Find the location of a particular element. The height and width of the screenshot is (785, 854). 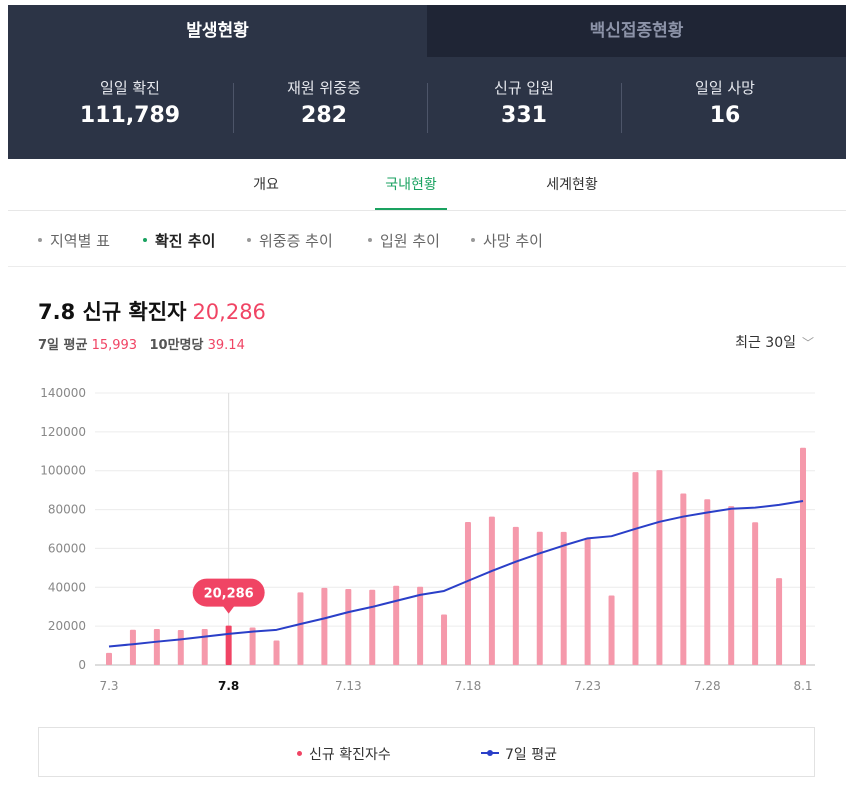

stat-value: 16 is located at coordinates (725, 115).